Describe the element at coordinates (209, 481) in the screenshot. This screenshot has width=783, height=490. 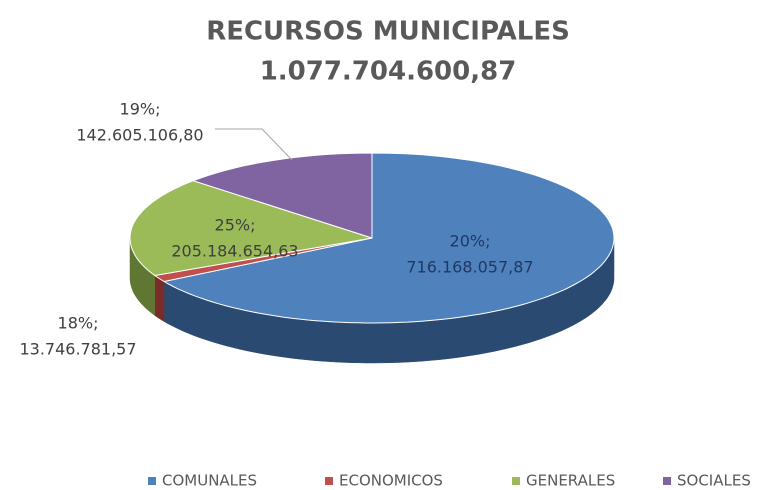
I see `legend-label: COMUNALES` at that location.